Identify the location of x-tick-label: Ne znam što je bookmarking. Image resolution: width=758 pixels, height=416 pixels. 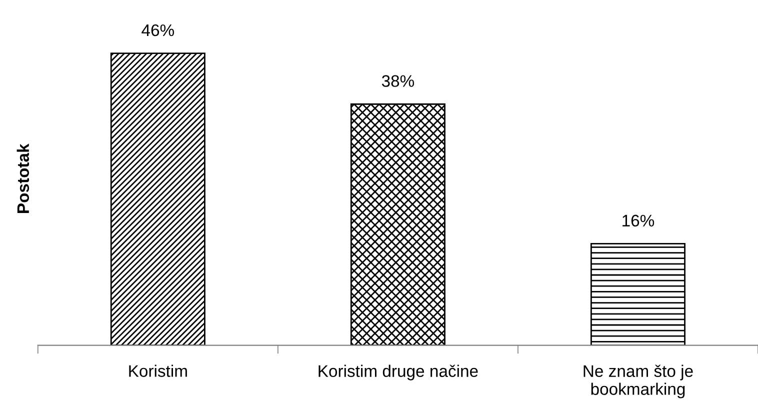
(638, 381).